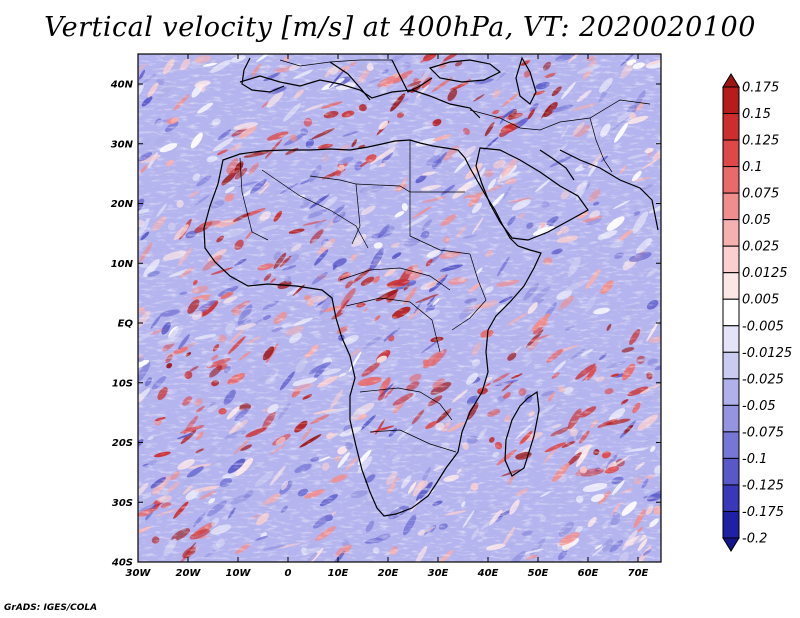 The width and height of the screenshot is (800, 618). Describe the element at coordinates (139, 573) in the screenshot. I see `lon-label-30w: 30W` at that location.